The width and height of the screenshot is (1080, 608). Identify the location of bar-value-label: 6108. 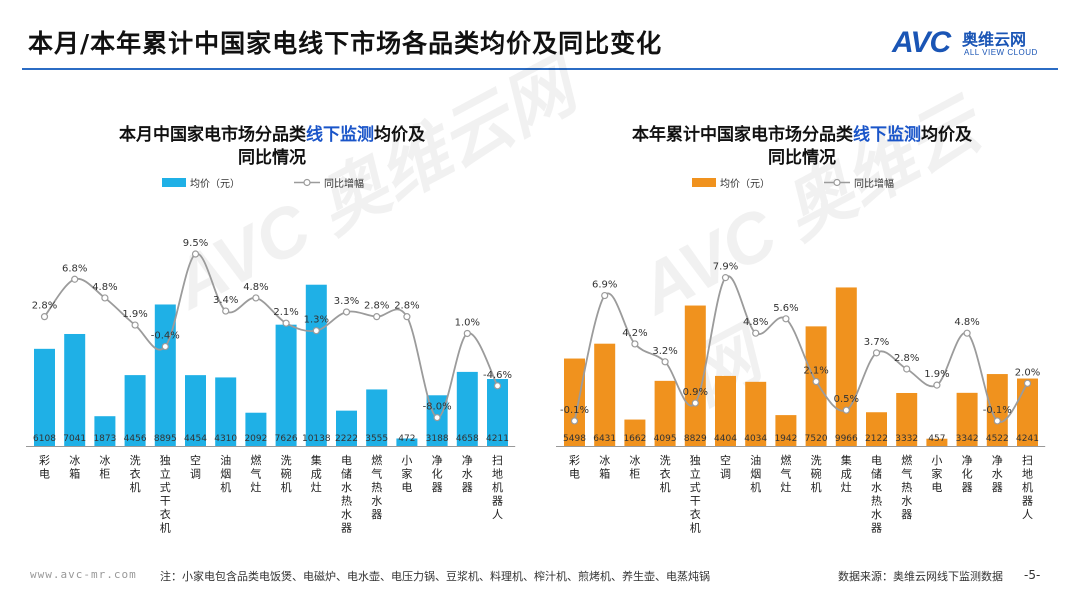
(44, 439).